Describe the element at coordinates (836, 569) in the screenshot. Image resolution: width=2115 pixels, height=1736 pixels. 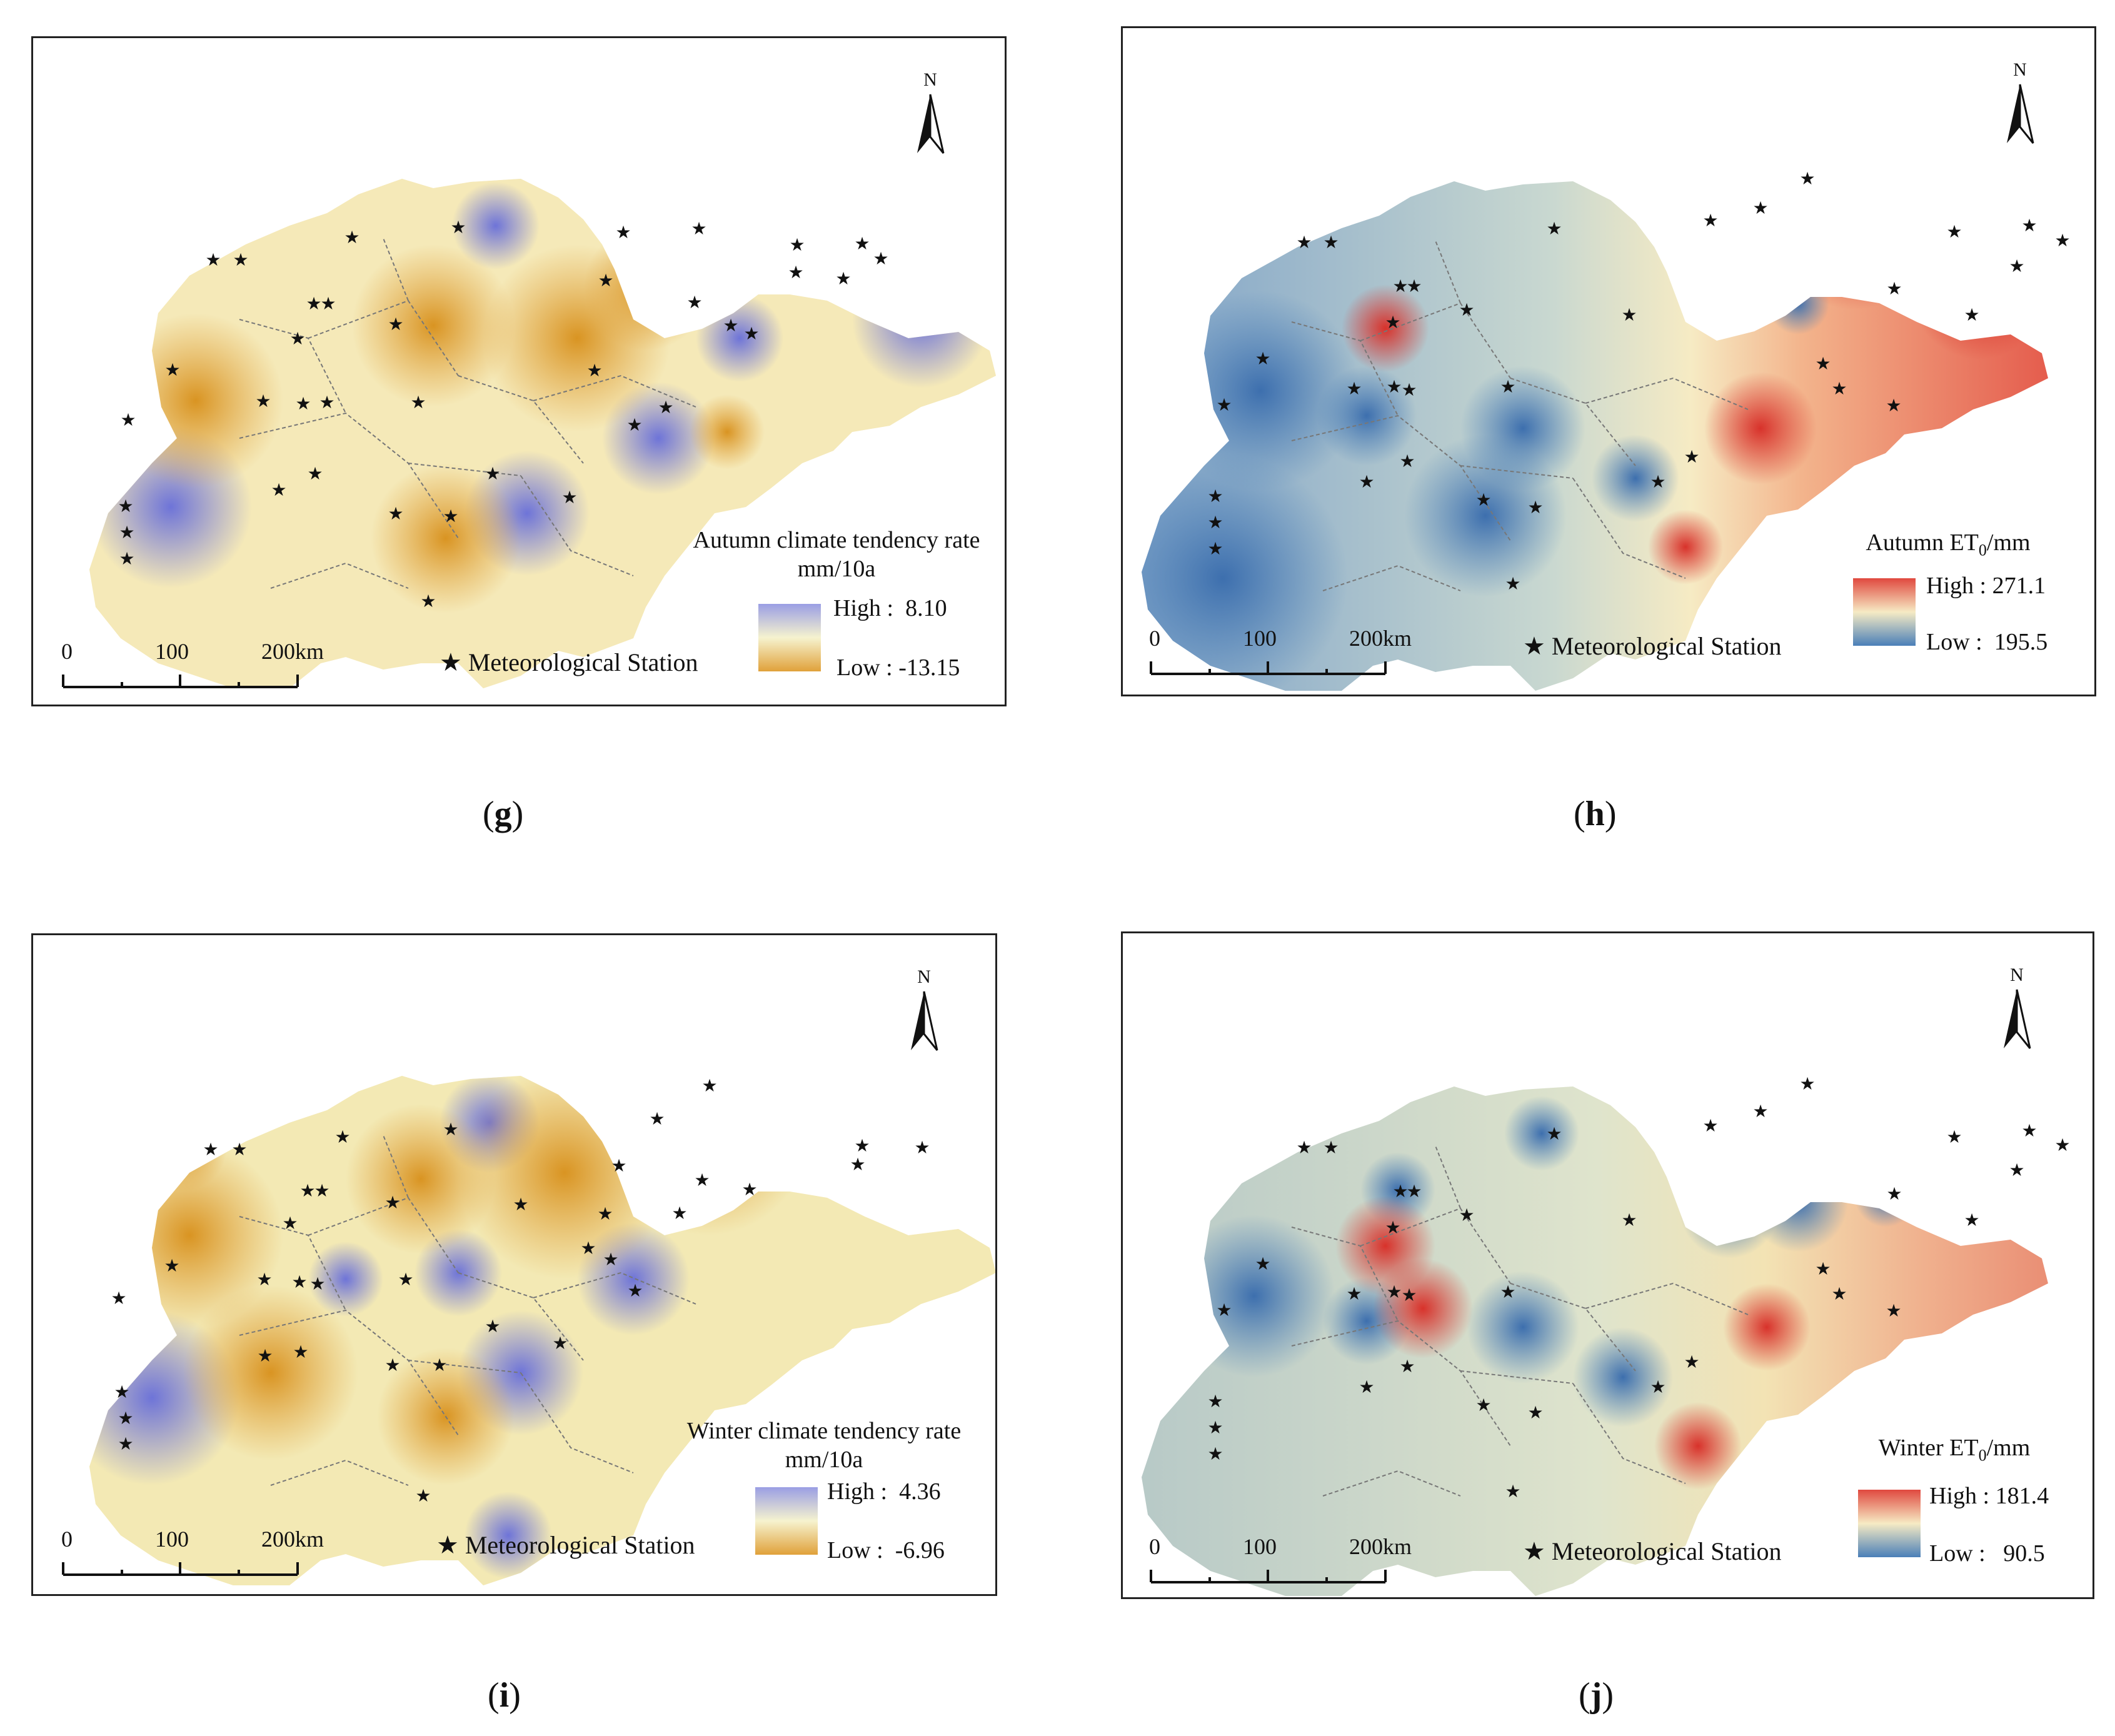
I see `legend-title-line2: mm/10a` at that location.